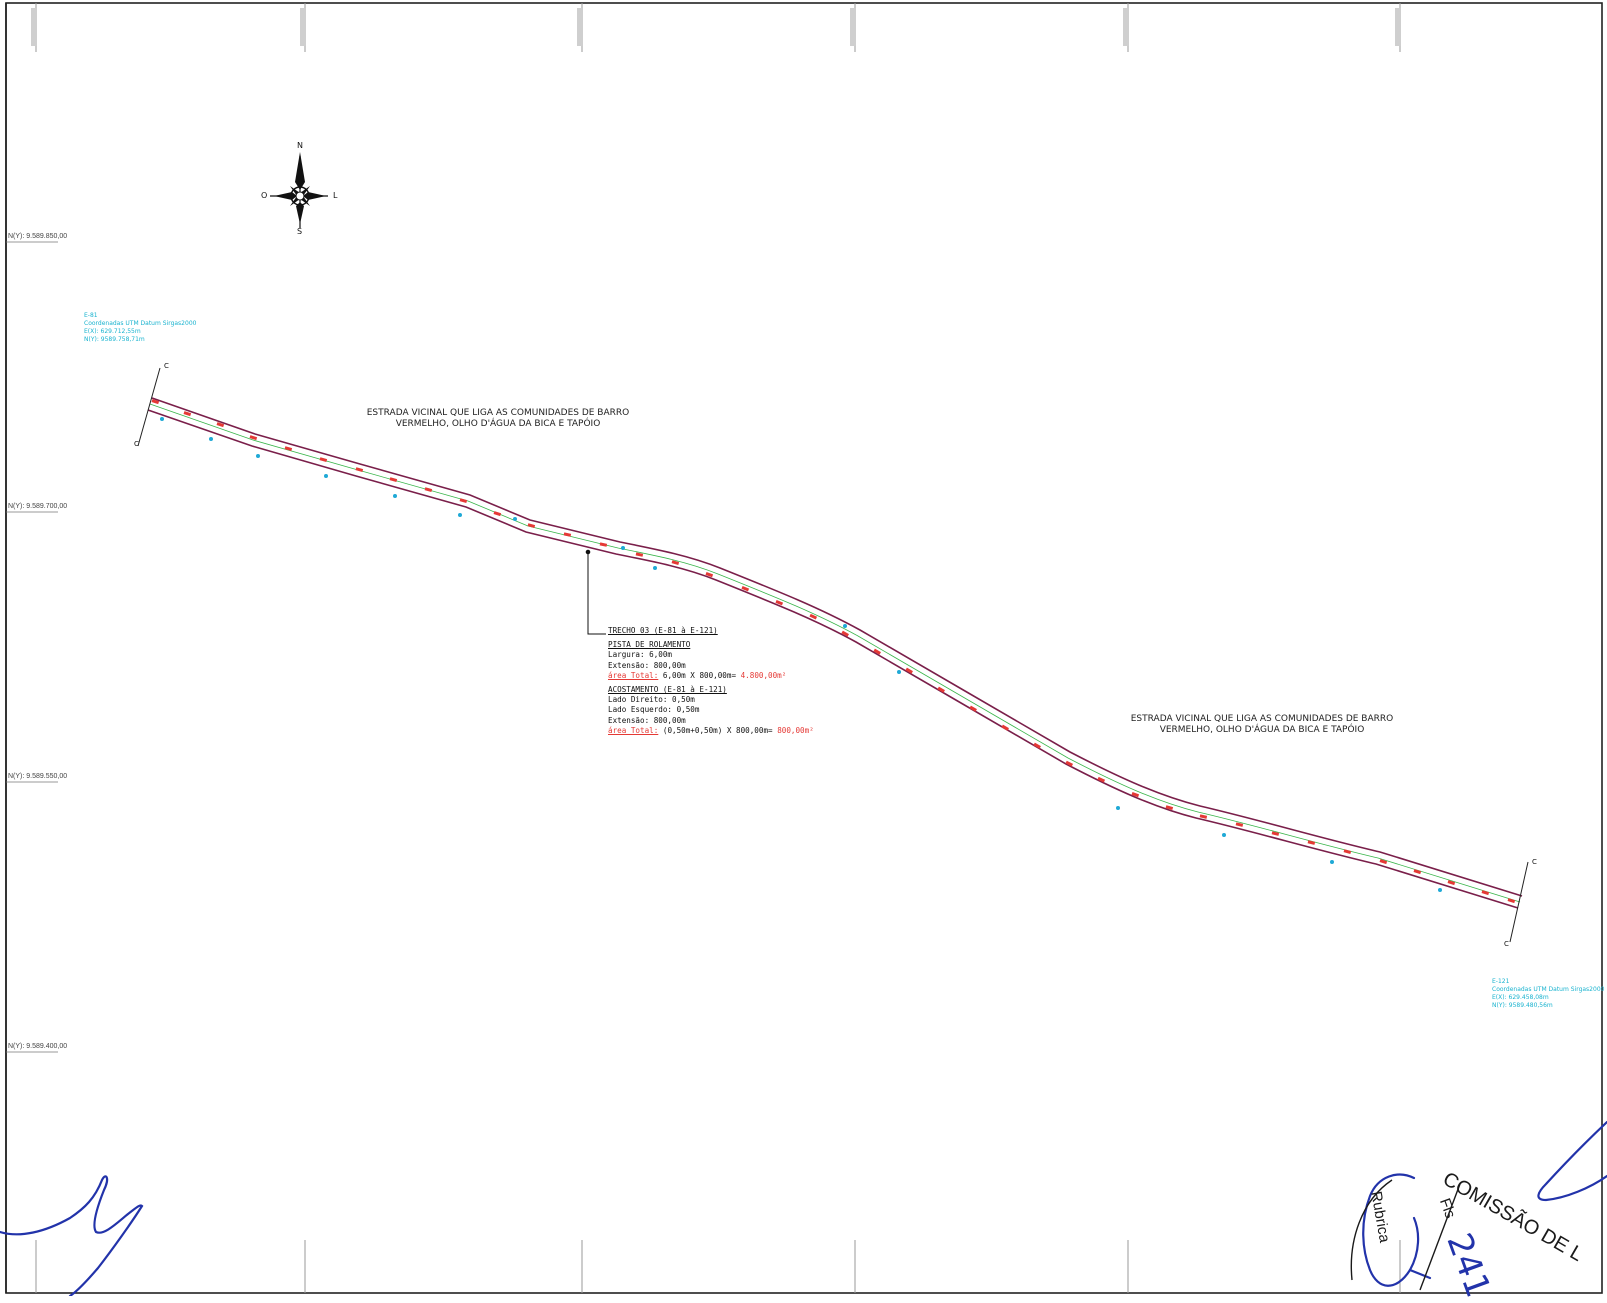  What do you see at coordinates (1548, 989) in the screenshot?
I see `end-point-datum: Coordenadas UTM Datum Sirgas2000` at bounding box center [1548, 989].